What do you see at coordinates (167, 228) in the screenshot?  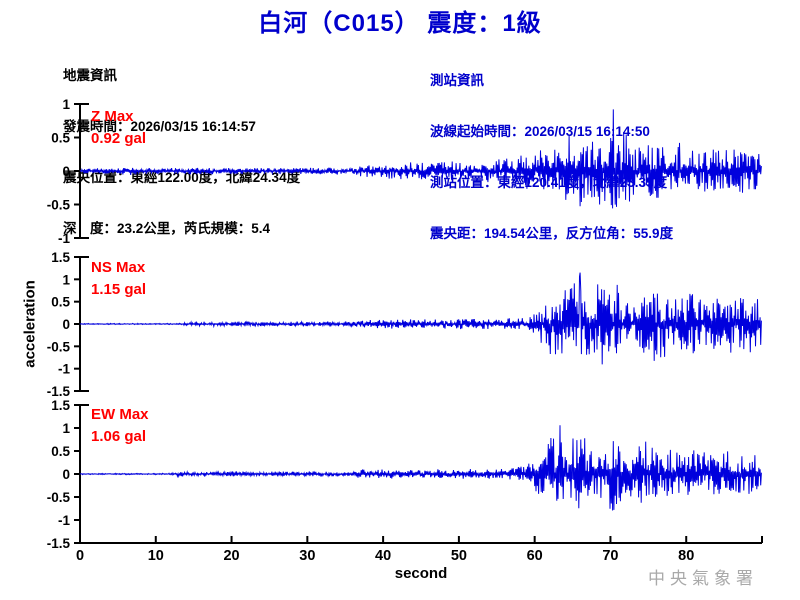 I see `quake-depth-magnitude: 深 度：23.2公里，芮氏規模：5.4` at bounding box center [167, 228].